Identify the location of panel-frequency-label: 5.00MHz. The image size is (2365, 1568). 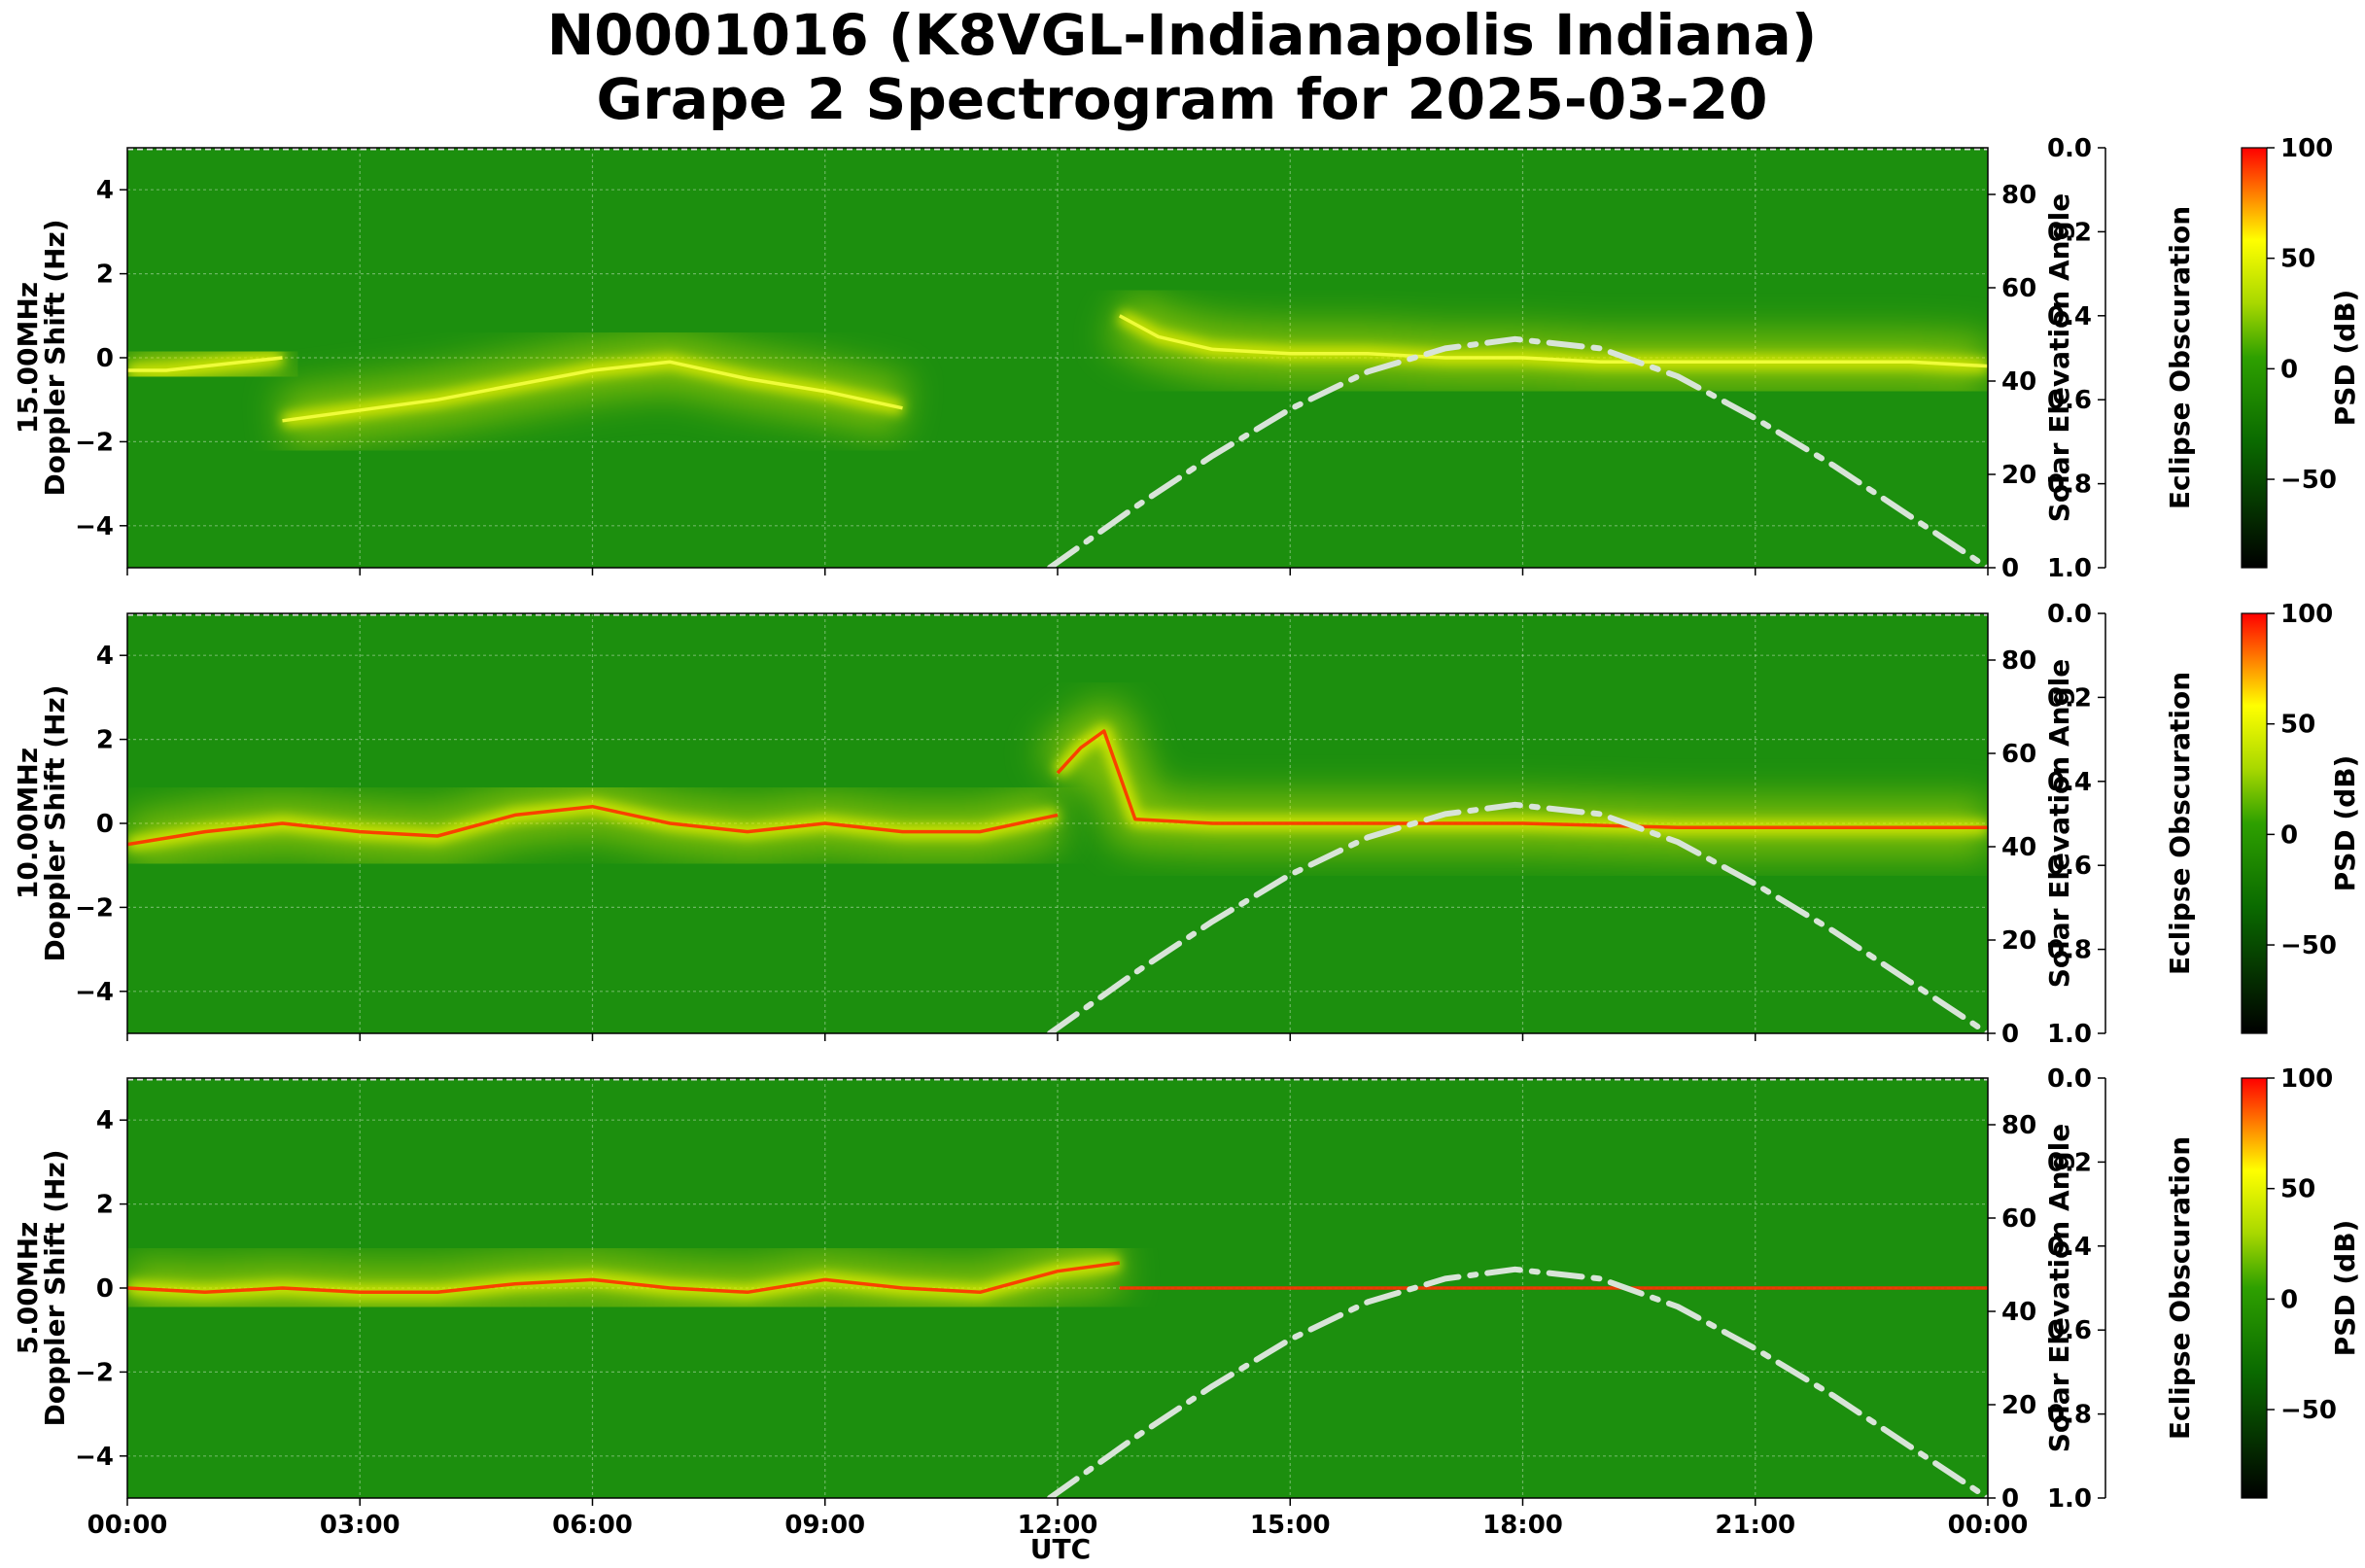
(28, 1288).